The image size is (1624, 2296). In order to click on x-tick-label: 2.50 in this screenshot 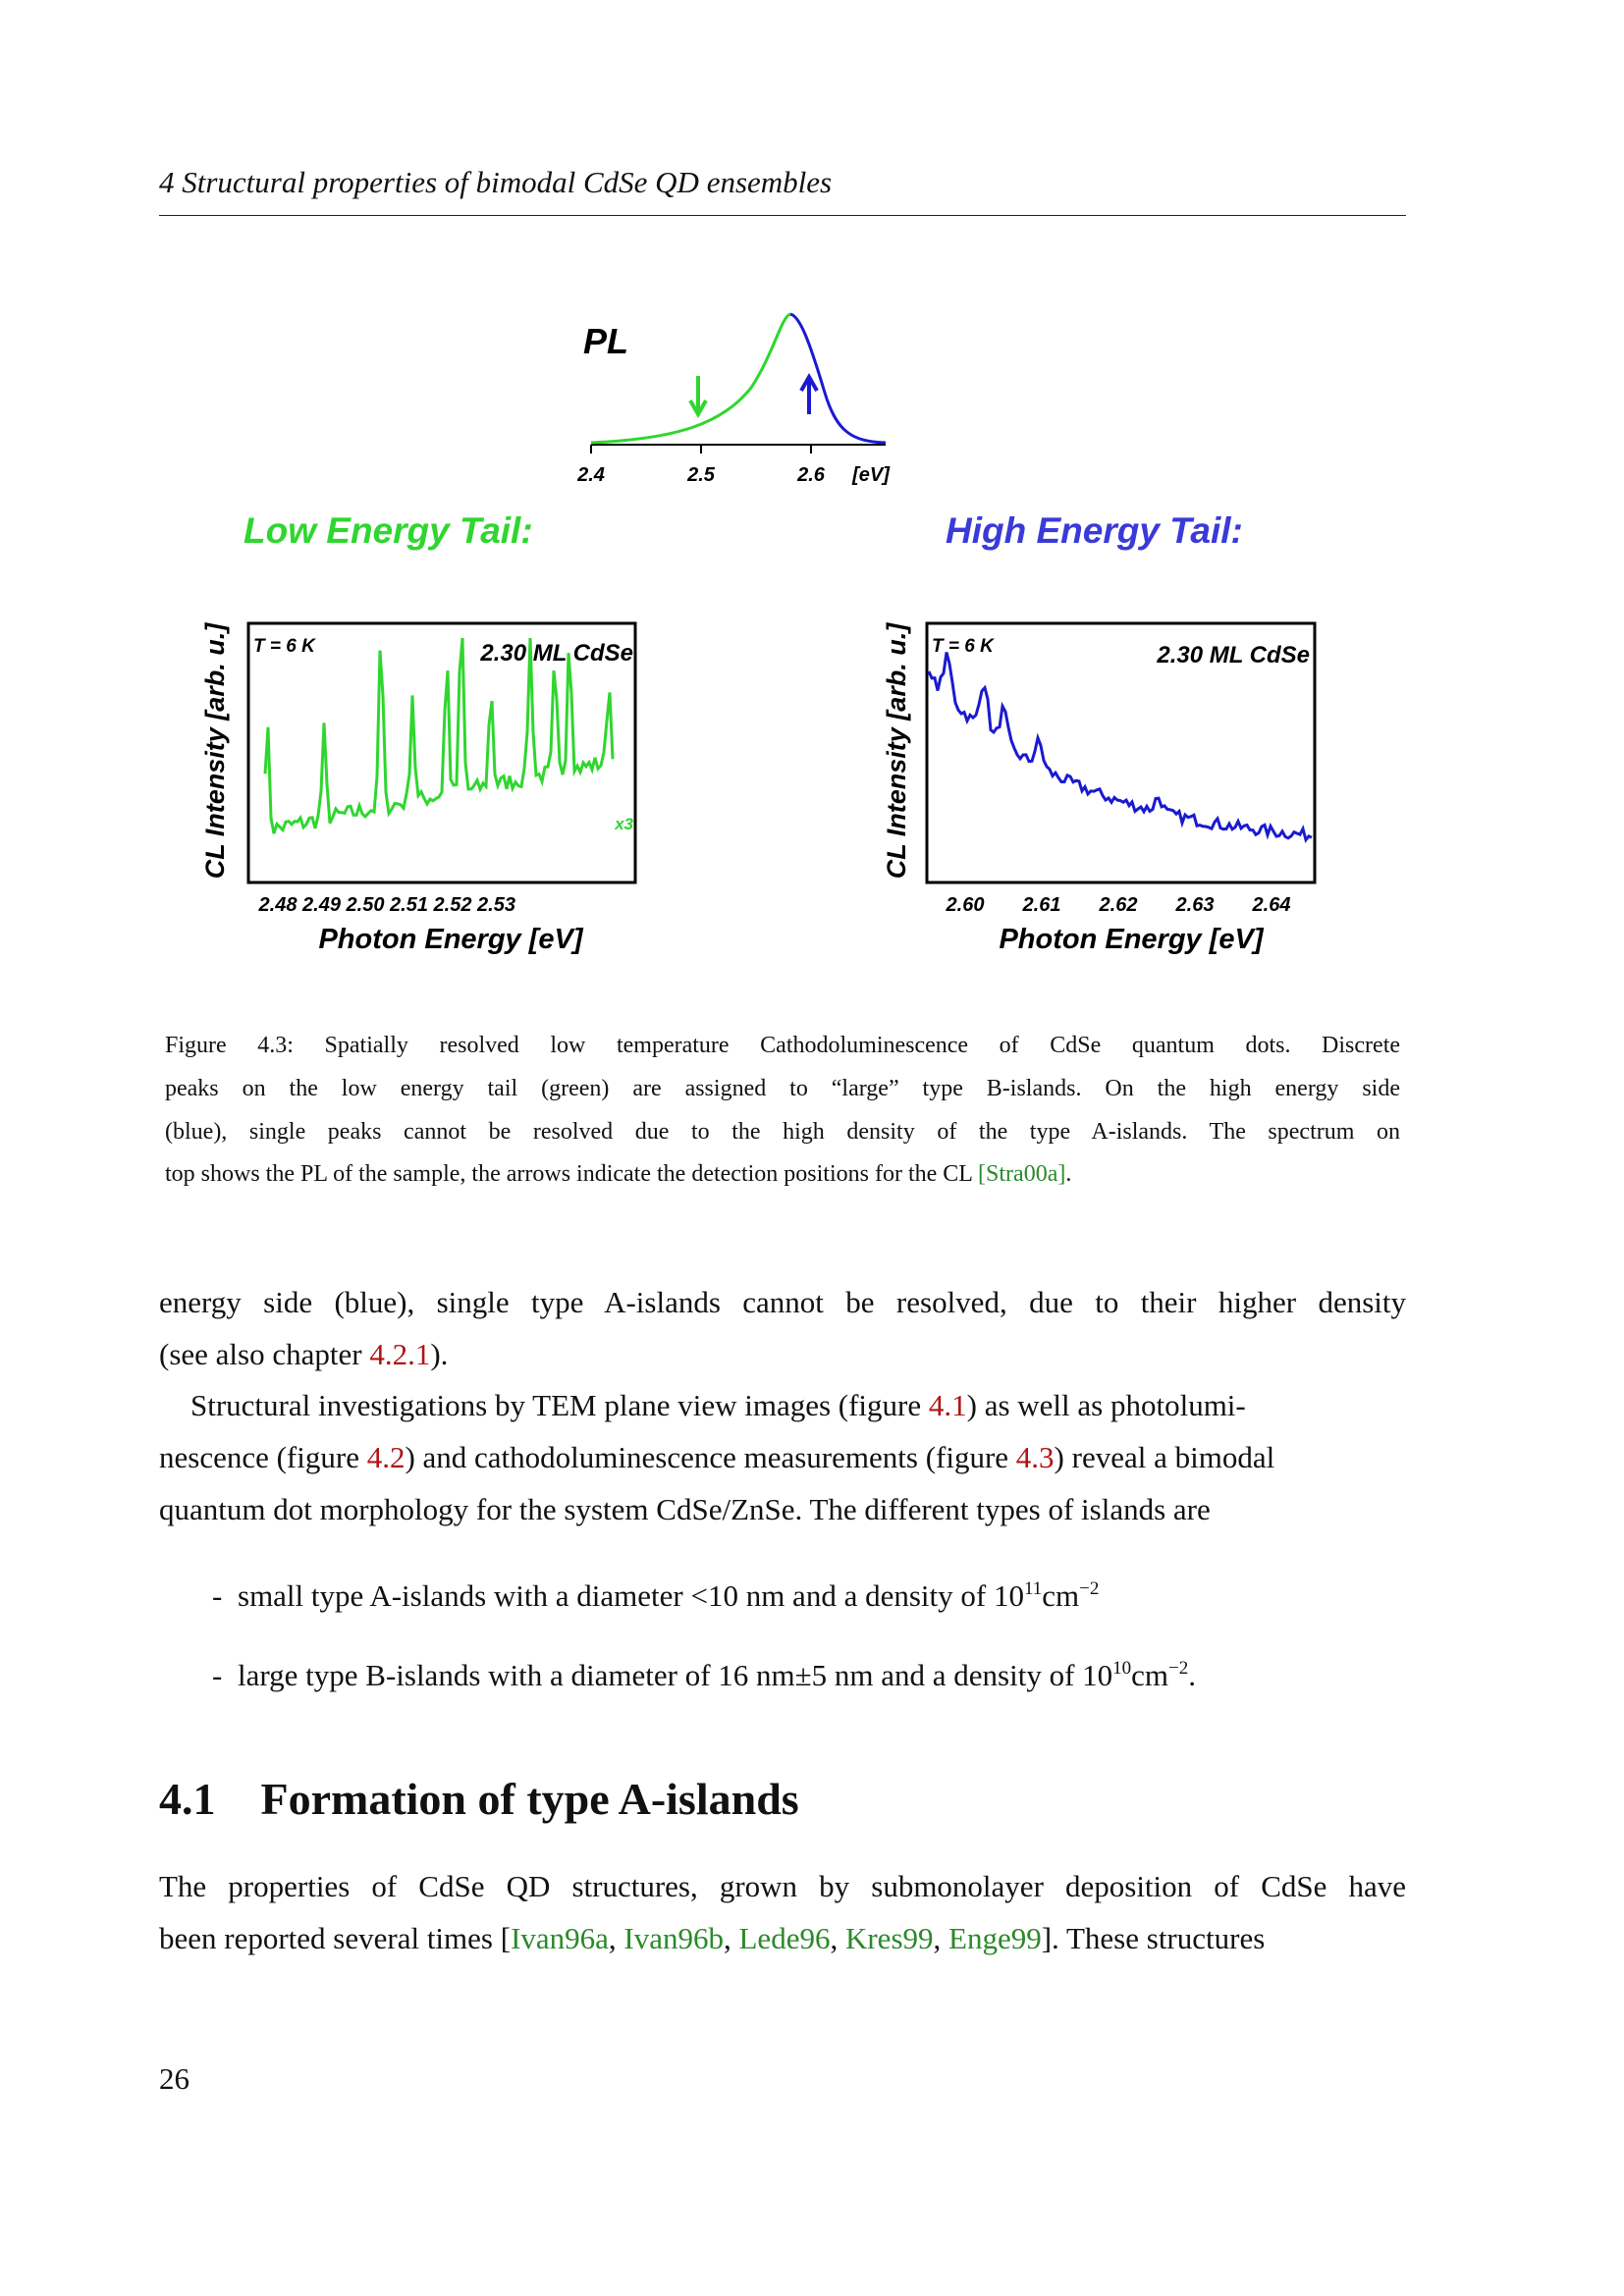, I will do `click(365, 905)`.